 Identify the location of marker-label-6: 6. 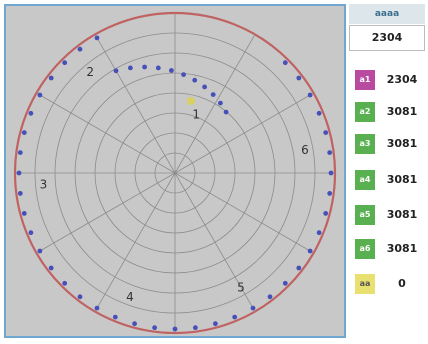
(305, 150).